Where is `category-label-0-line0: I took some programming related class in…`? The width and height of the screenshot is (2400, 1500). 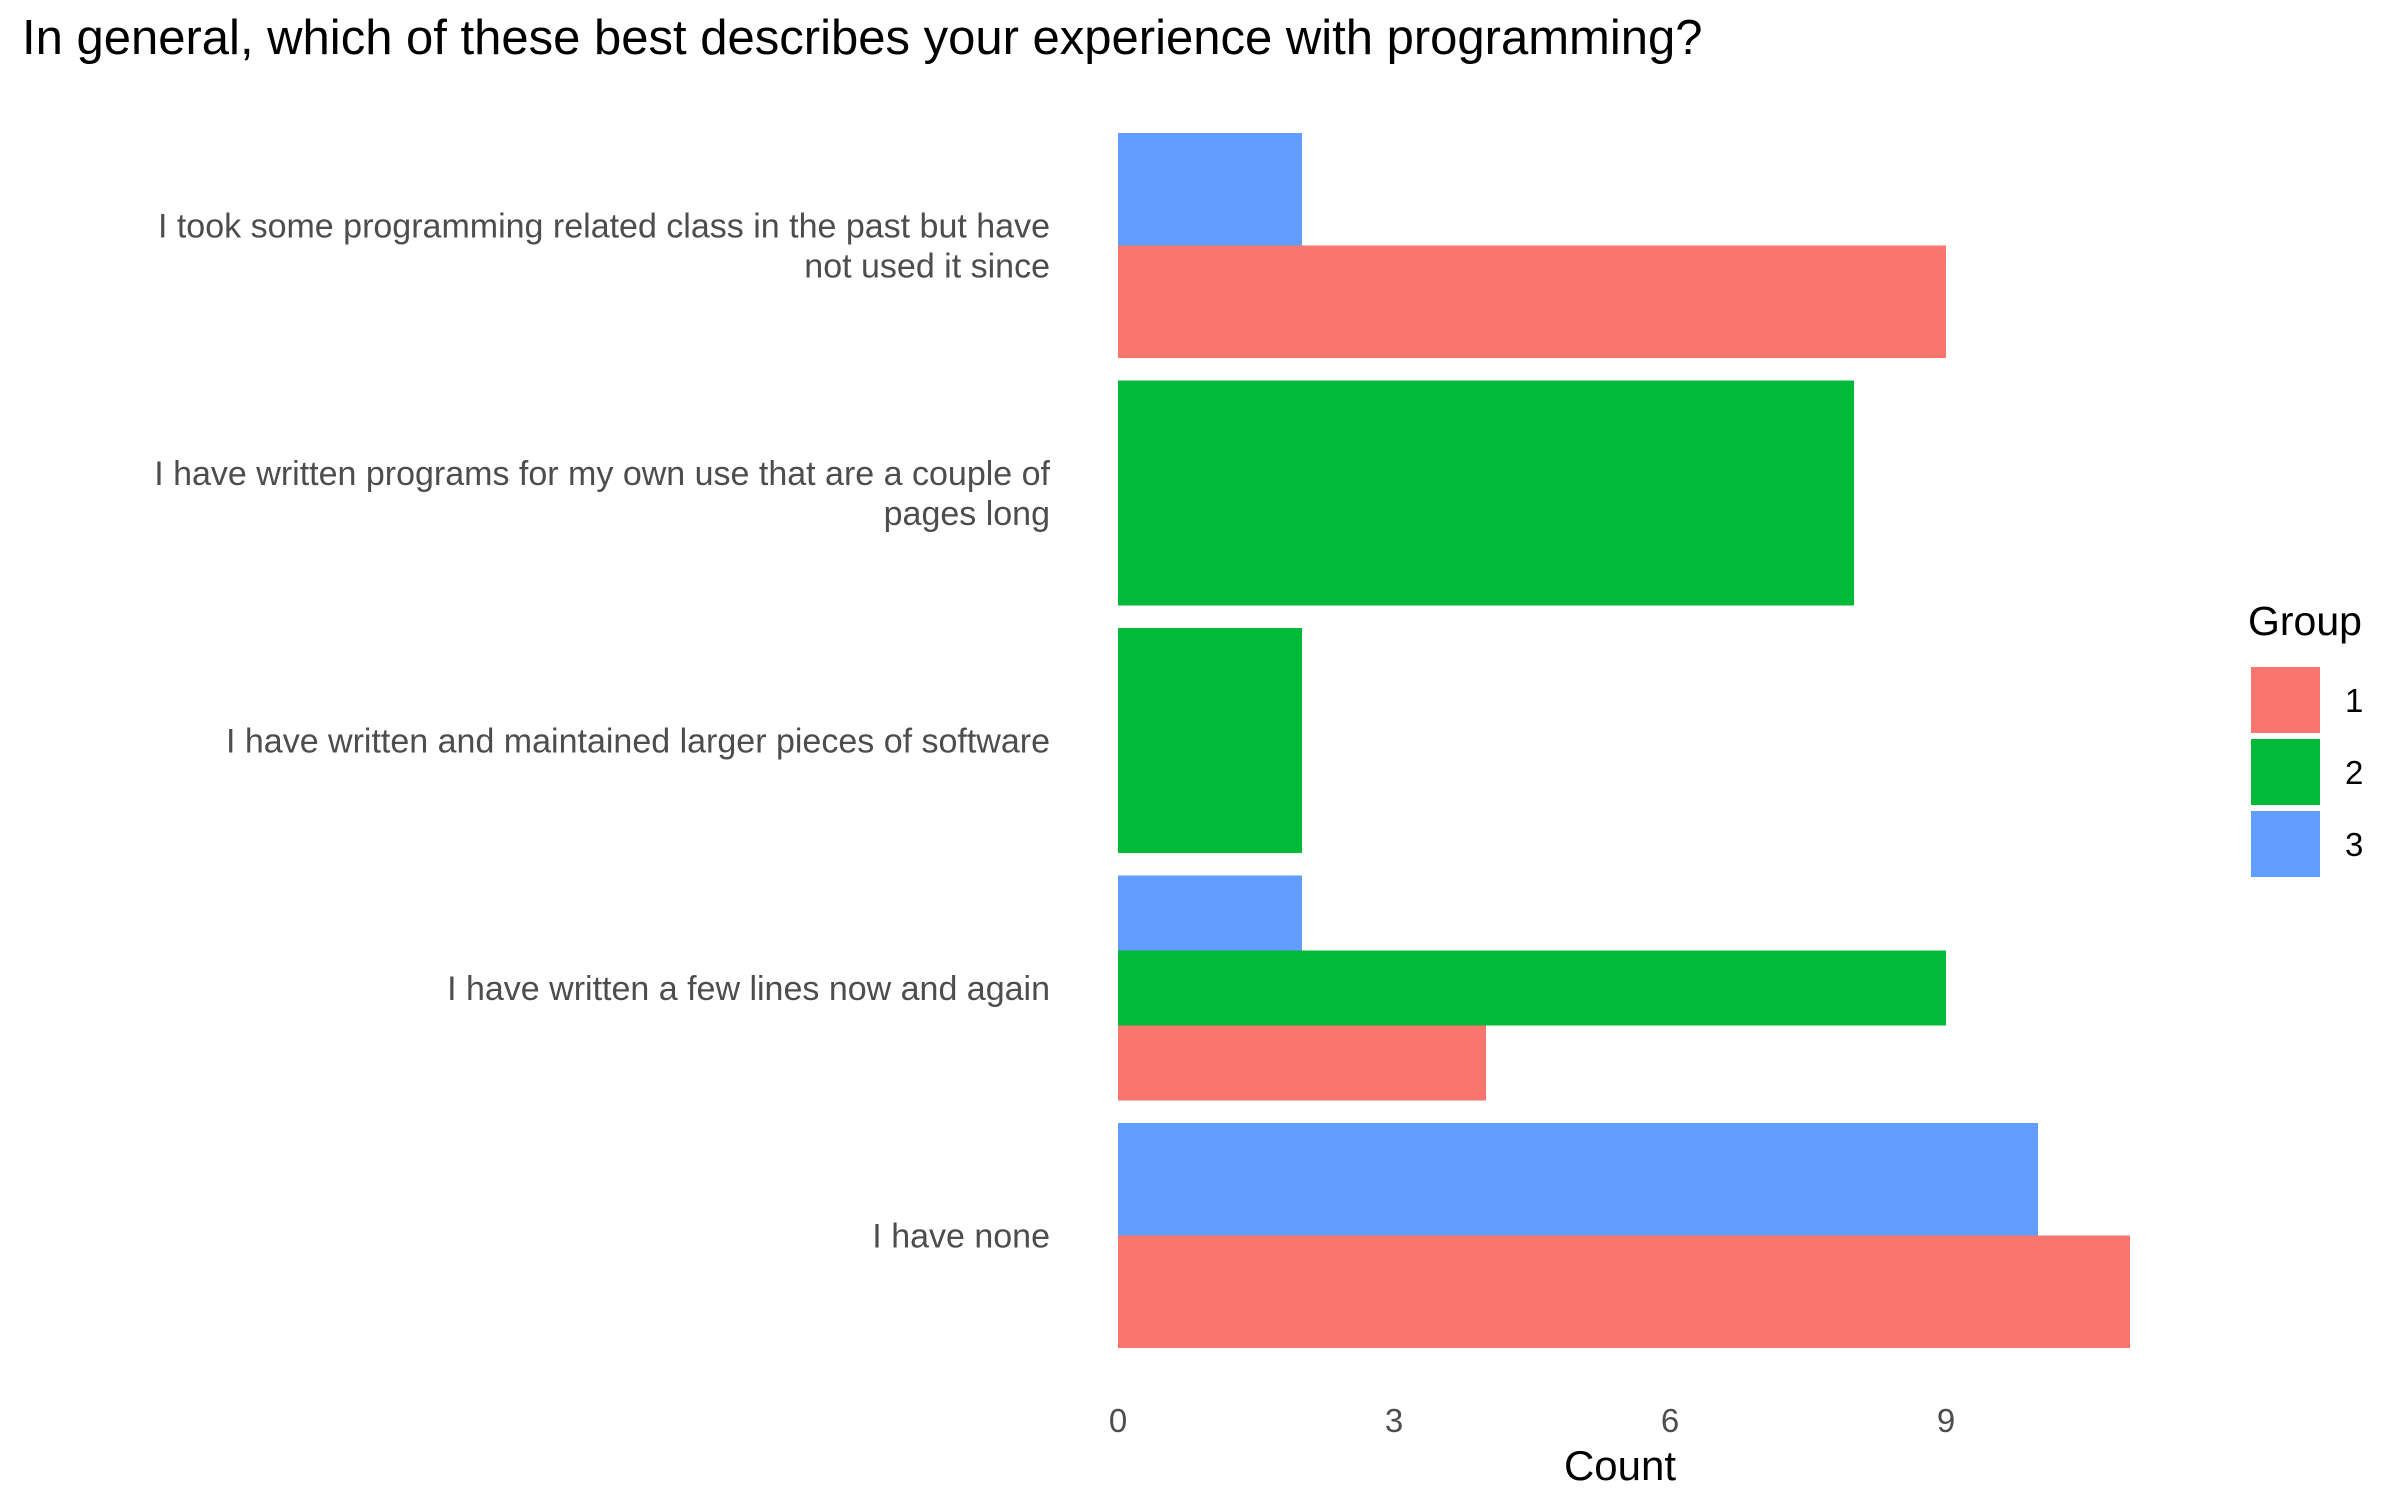
category-label-0-line0: I took some programming related class in… is located at coordinates (604, 227).